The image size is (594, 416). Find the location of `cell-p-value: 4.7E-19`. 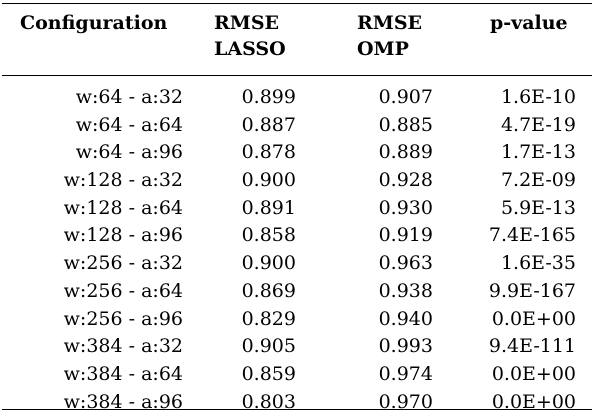

cell-p-value: 4.7E-19 is located at coordinates (538, 124).